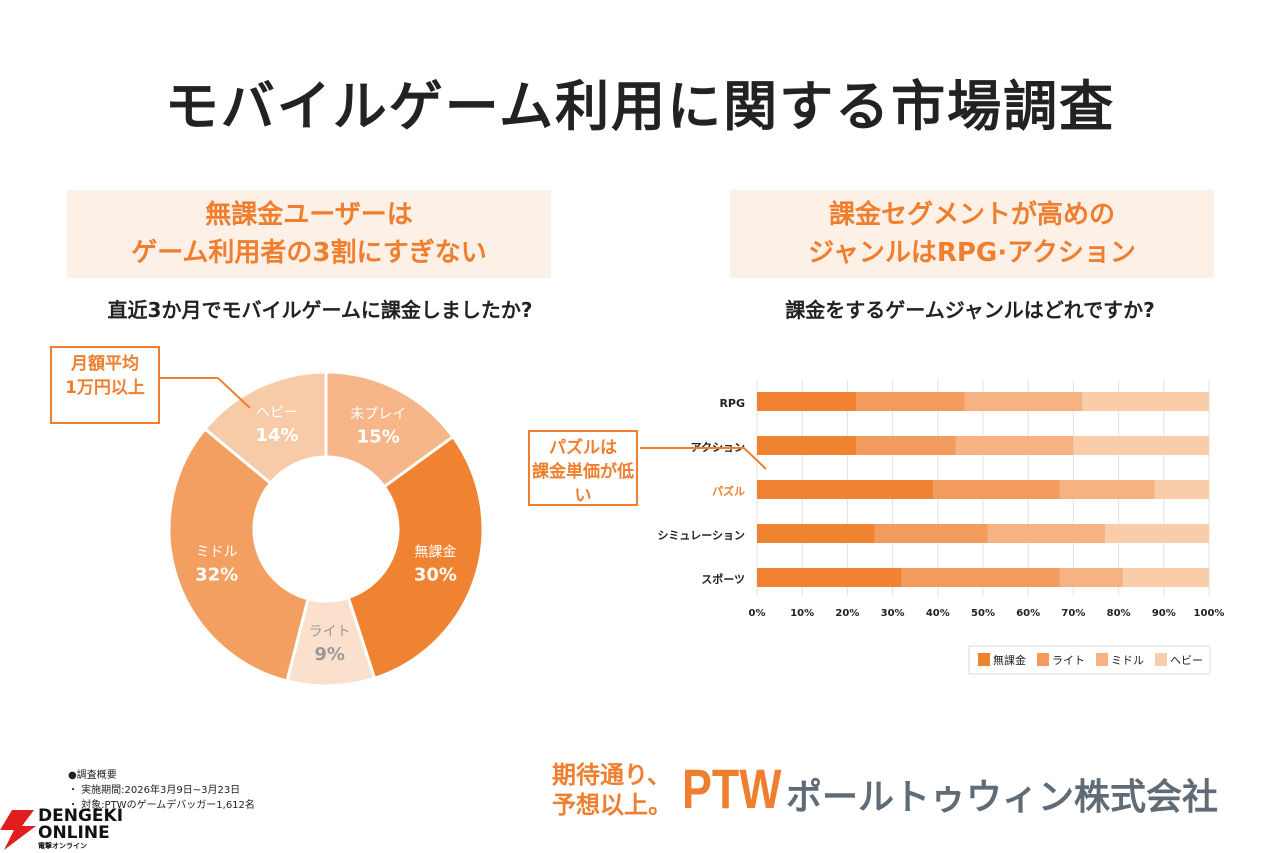 This screenshot has height=853, width=1280. What do you see at coordinates (105, 388) in the screenshot?
I see `pie-callout-line2: 1万円以上` at bounding box center [105, 388].